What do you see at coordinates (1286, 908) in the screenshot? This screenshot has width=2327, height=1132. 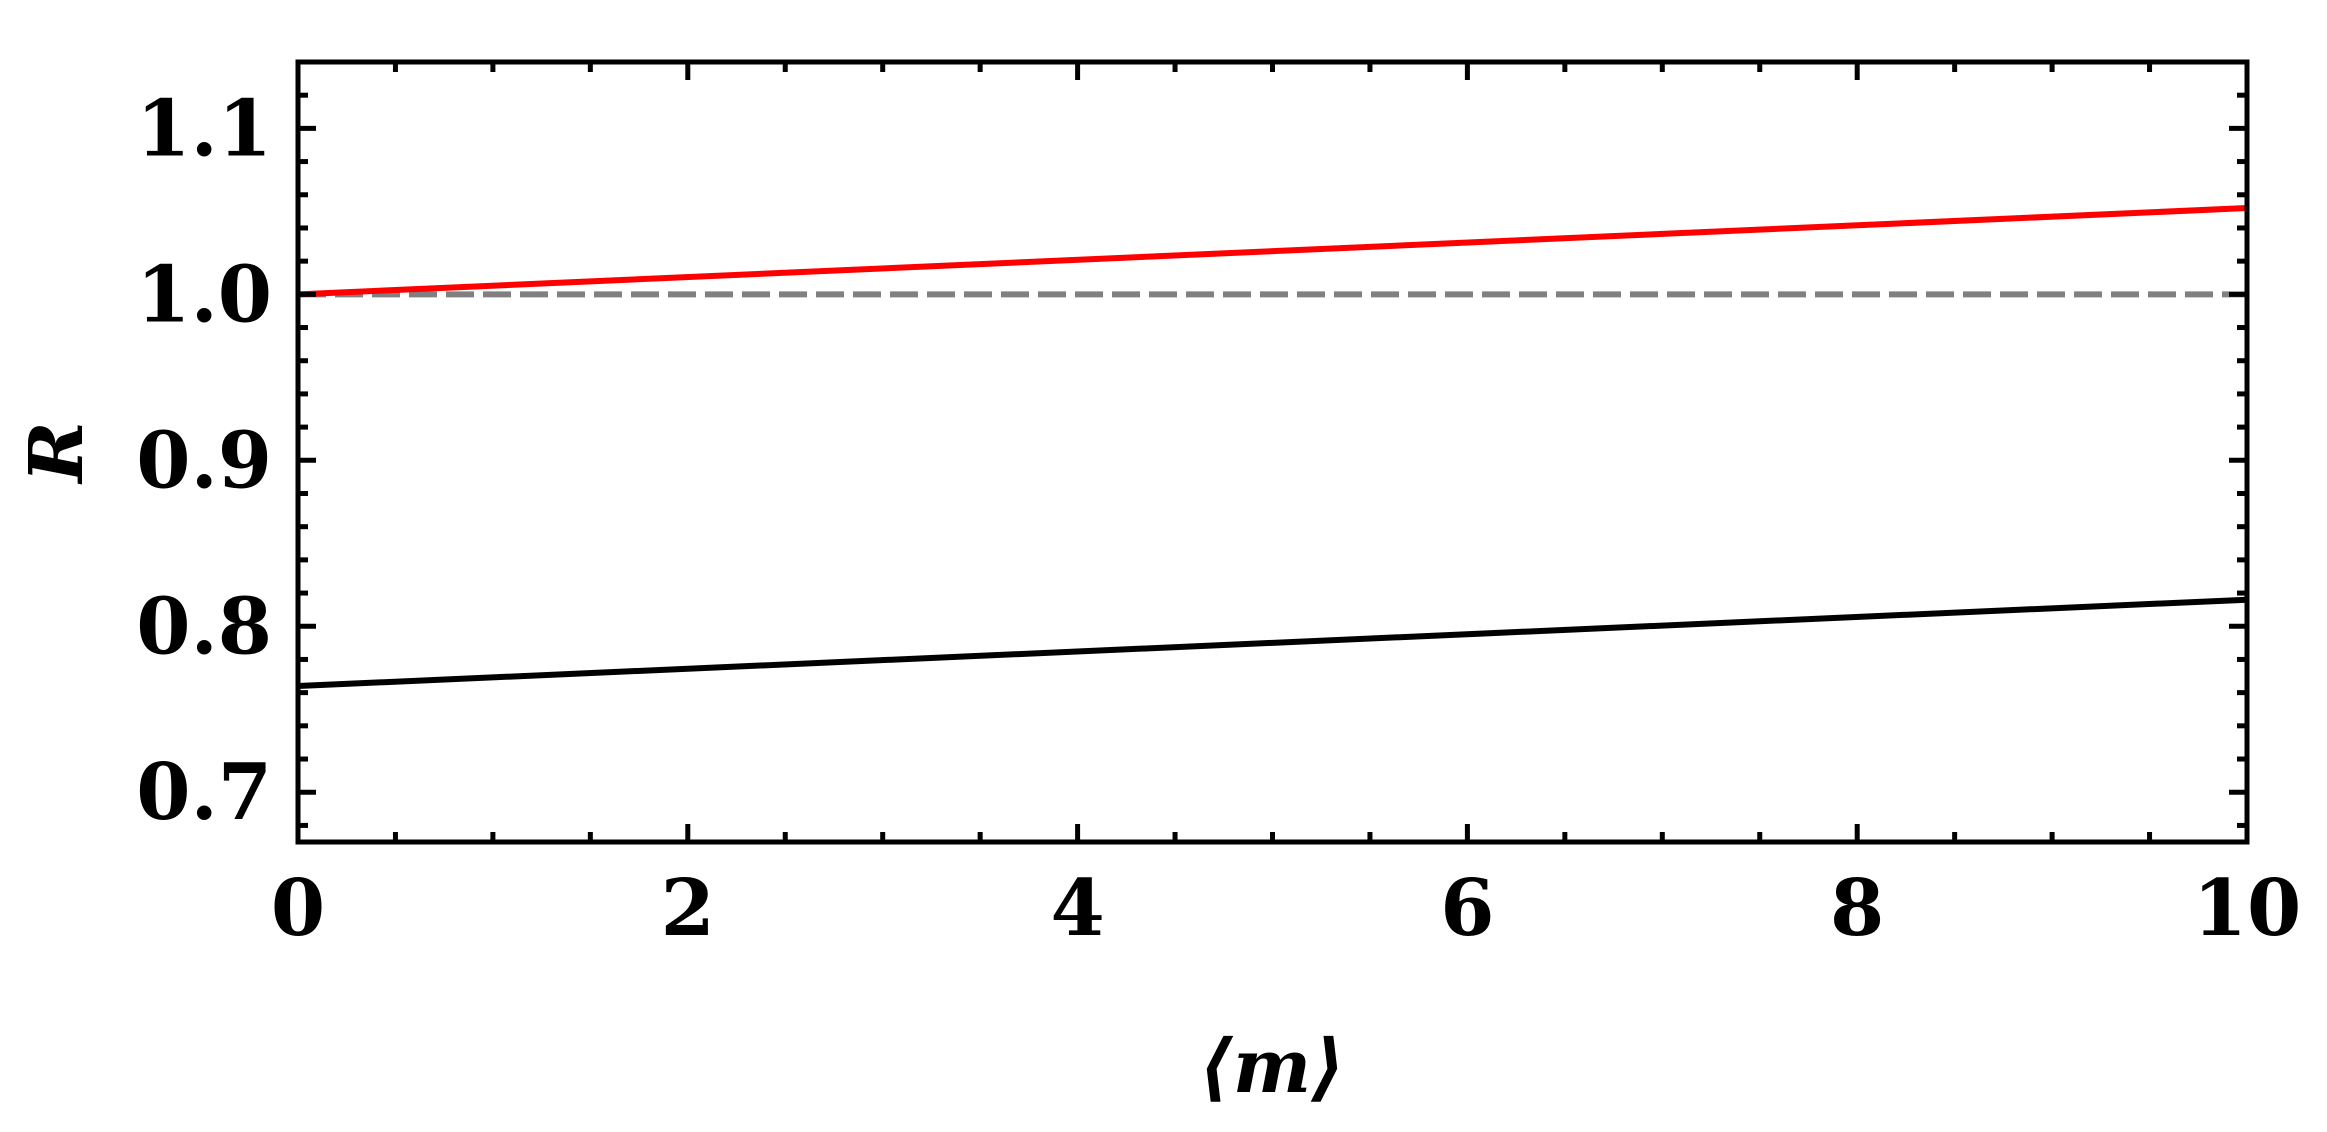 I see `x-tick-labels: 0 2 4 6 8 10` at bounding box center [1286, 908].